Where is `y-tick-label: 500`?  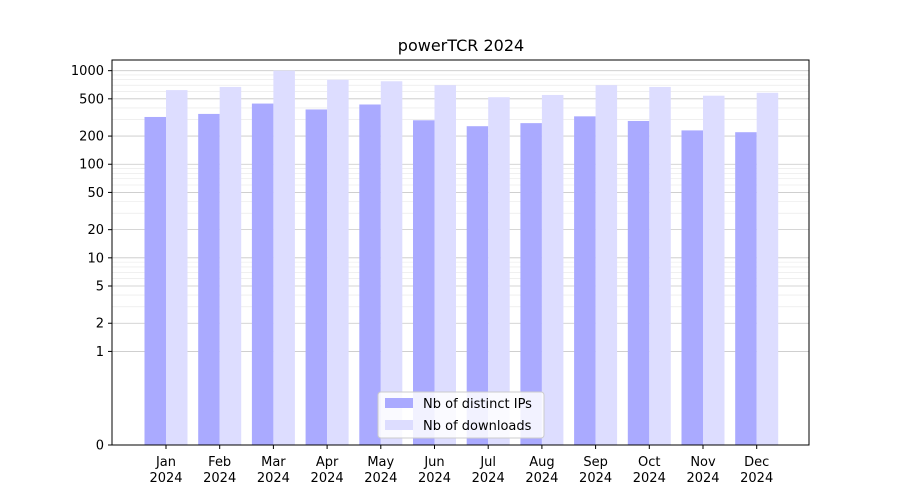
y-tick-label: 500 is located at coordinates (91, 99).